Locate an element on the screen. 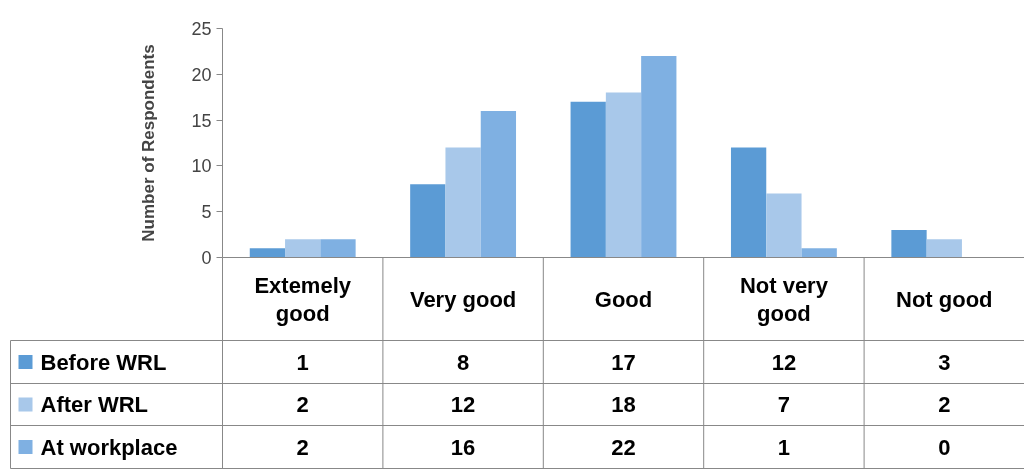  data-label: 17 is located at coordinates (623, 362).